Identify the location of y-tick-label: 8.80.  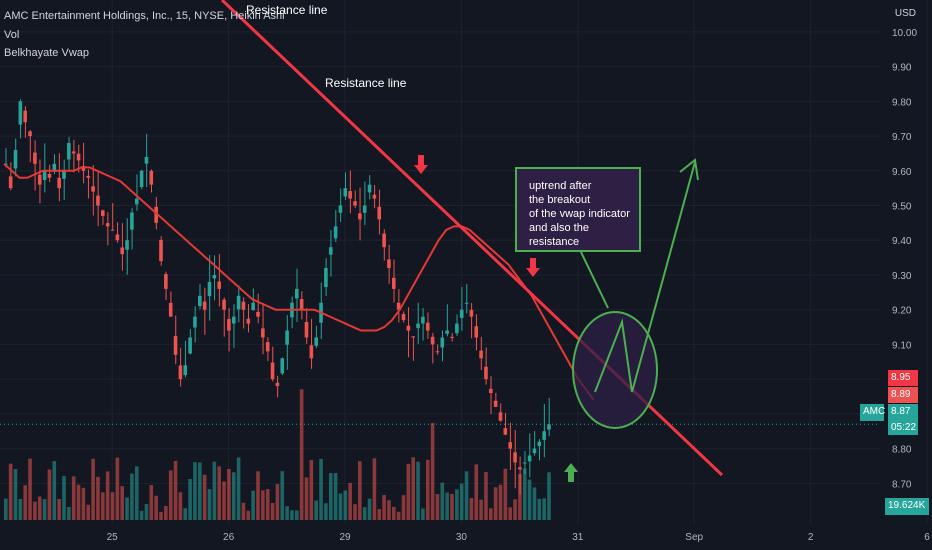
(902, 450).